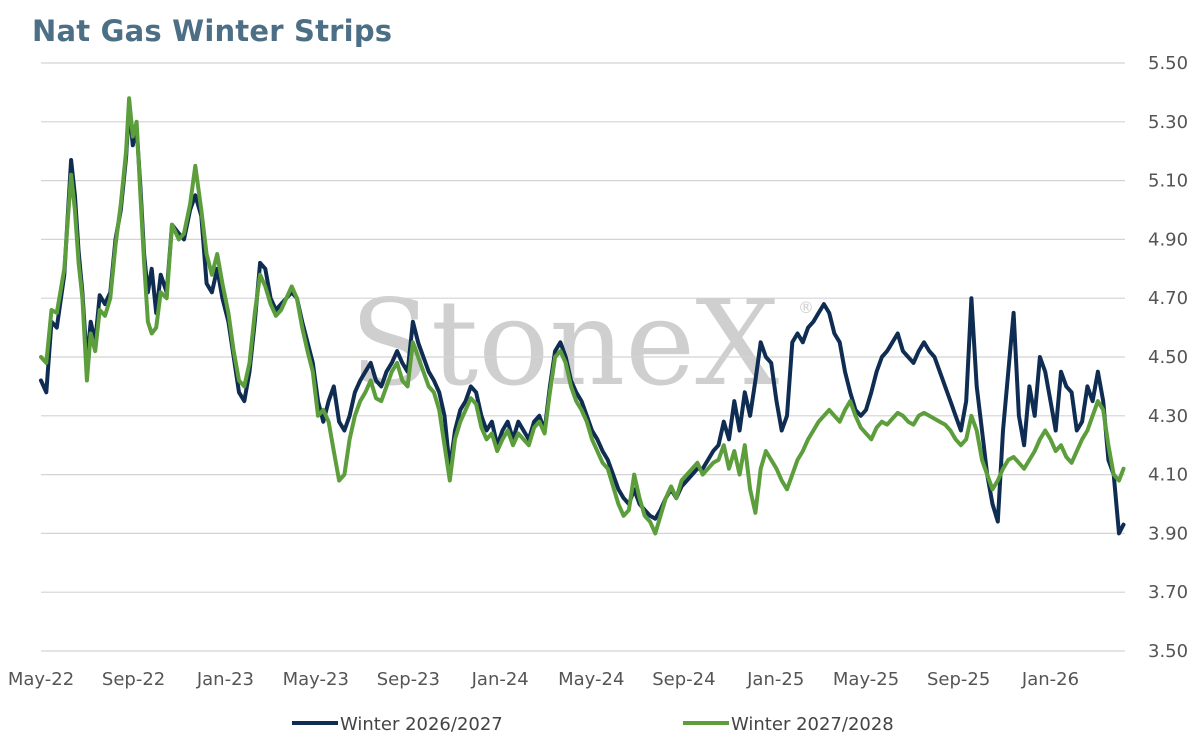 This screenshot has height=746, width=1198. Describe the element at coordinates (806, 307) in the screenshot. I see `watermark-registered-mark: ®` at that location.